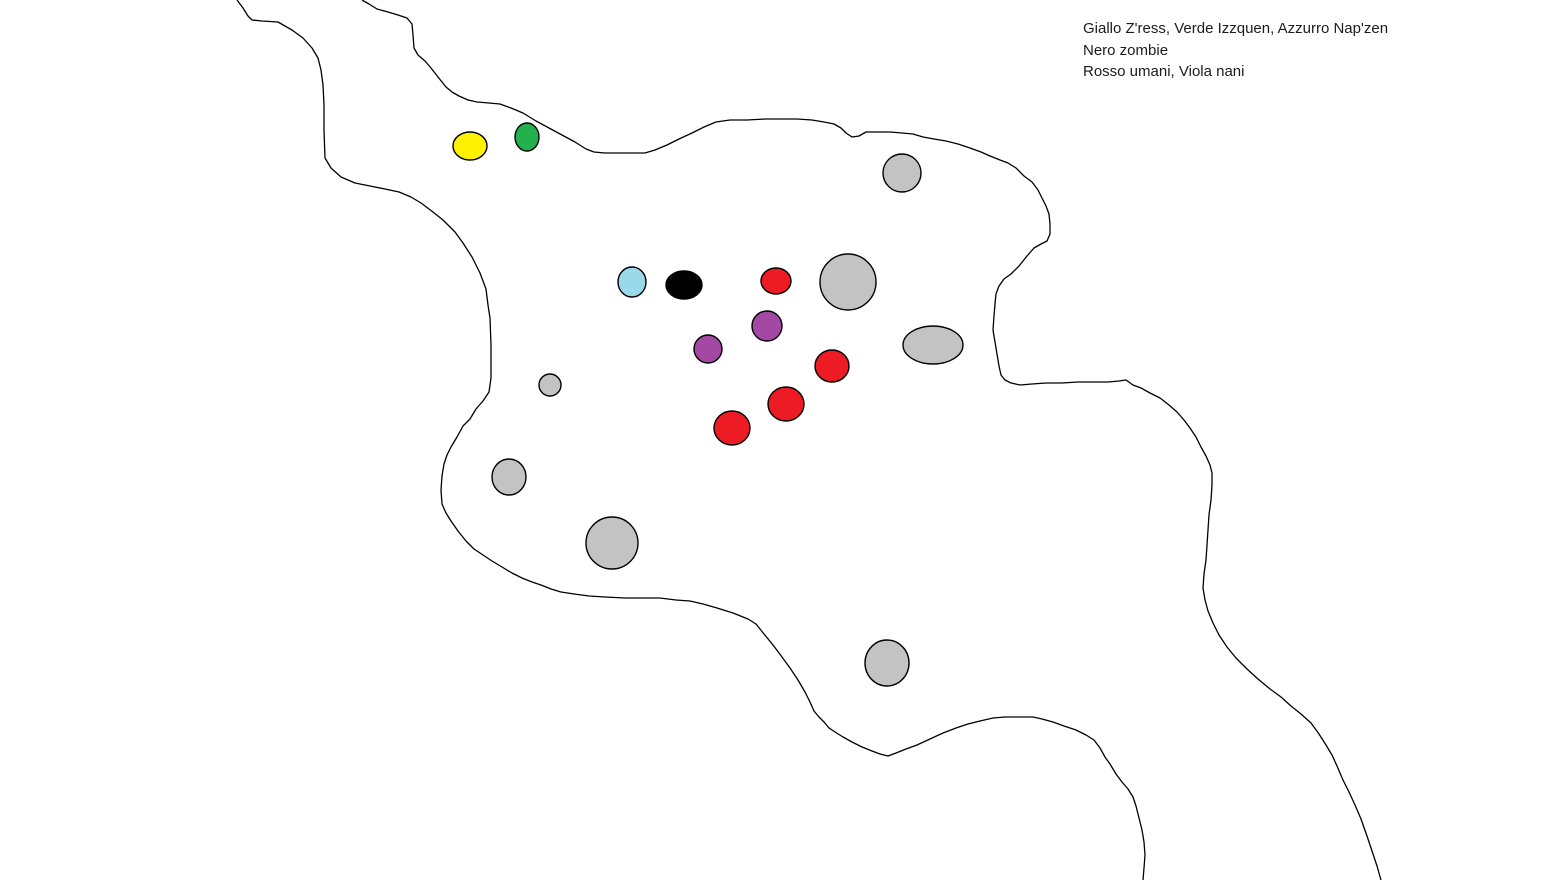 This screenshot has height=880, width=1545. What do you see at coordinates (632, 282) in the screenshot?
I see `marker-azzurro-napzen` at bounding box center [632, 282].